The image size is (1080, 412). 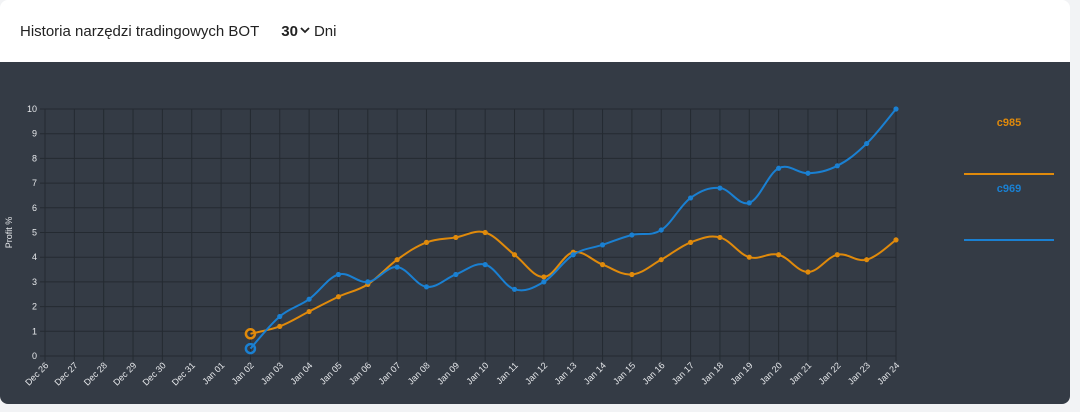 What do you see at coordinates (771, 373) in the screenshot?
I see `x-tick-label: Jan 20` at bounding box center [771, 373].